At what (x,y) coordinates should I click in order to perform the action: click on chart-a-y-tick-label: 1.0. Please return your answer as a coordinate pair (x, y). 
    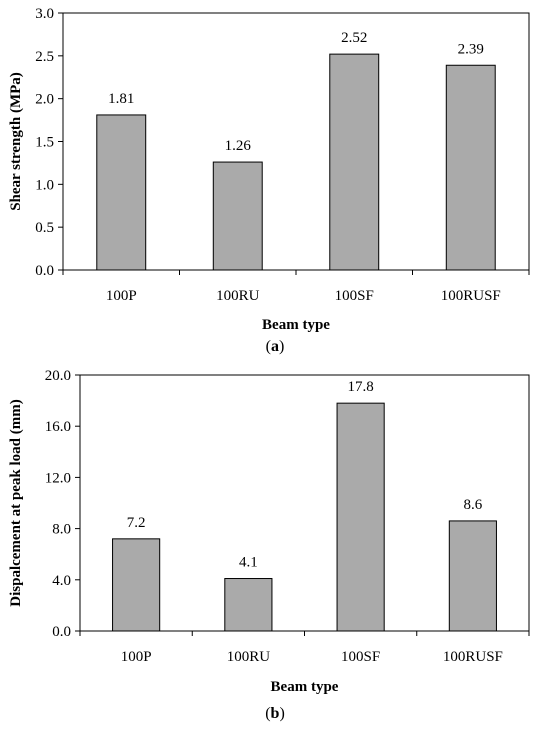
    Looking at the image, I should click on (44, 185).